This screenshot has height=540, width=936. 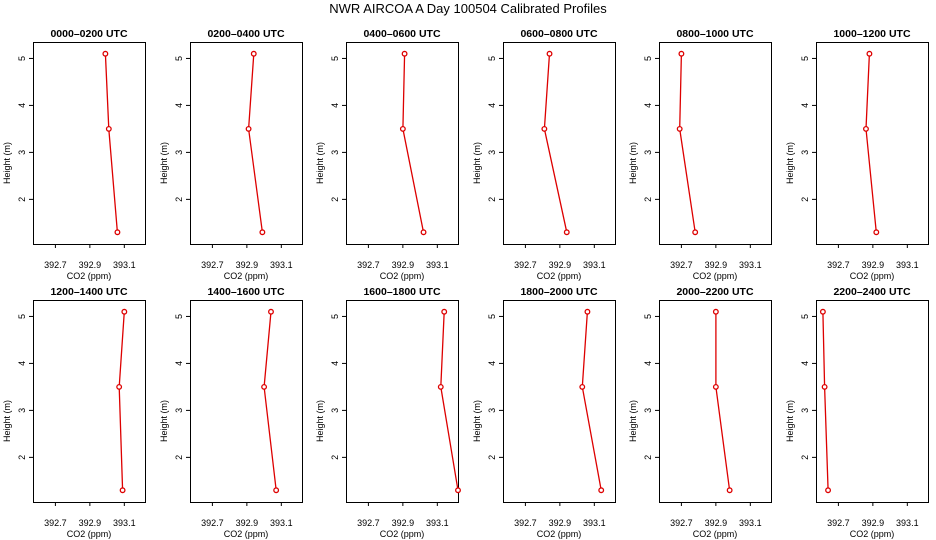 What do you see at coordinates (401, 34) in the screenshot?
I see `panel-title: 0400–0600 UTC` at bounding box center [401, 34].